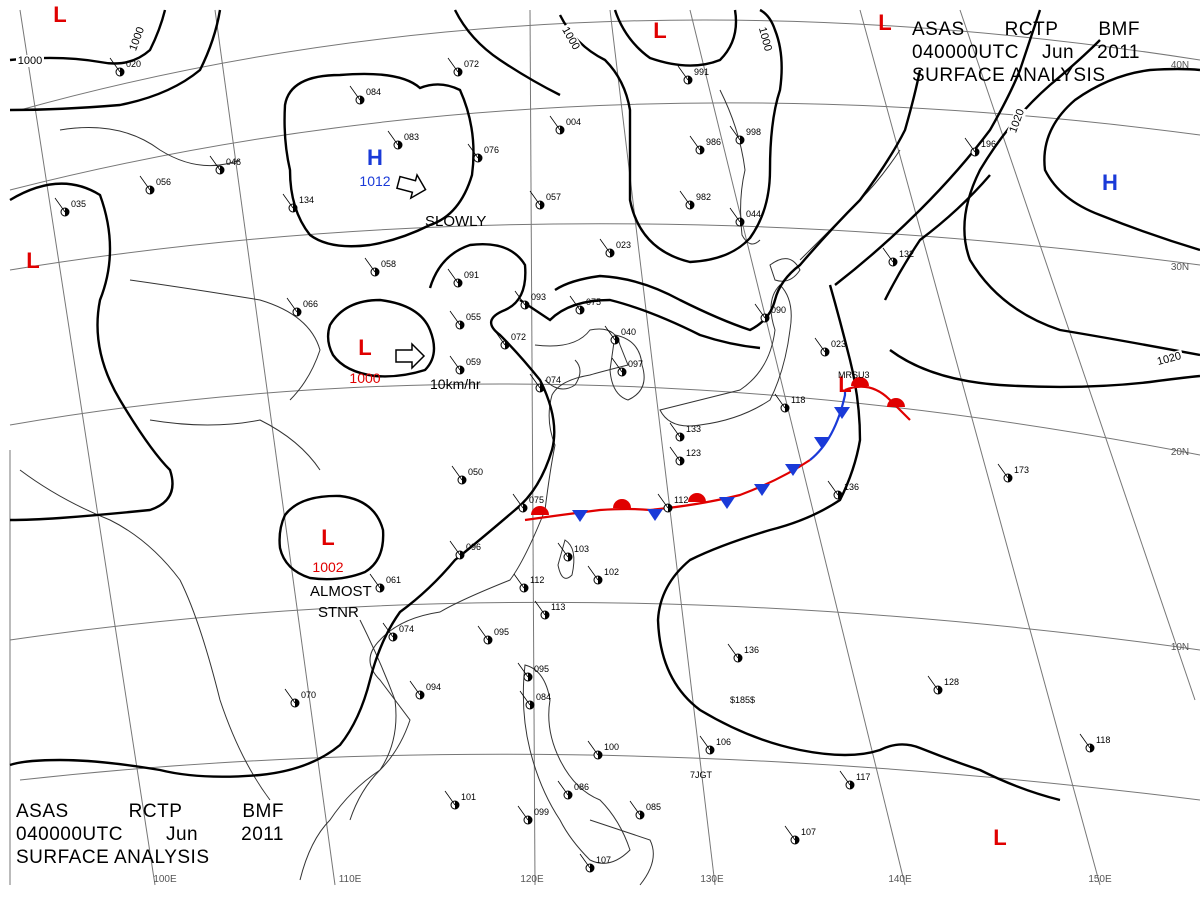  What do you see at coordinates (455, 221) in the screenshot?
I see `movement-text-high: SLOWLY` at bounding box center [455, 221].